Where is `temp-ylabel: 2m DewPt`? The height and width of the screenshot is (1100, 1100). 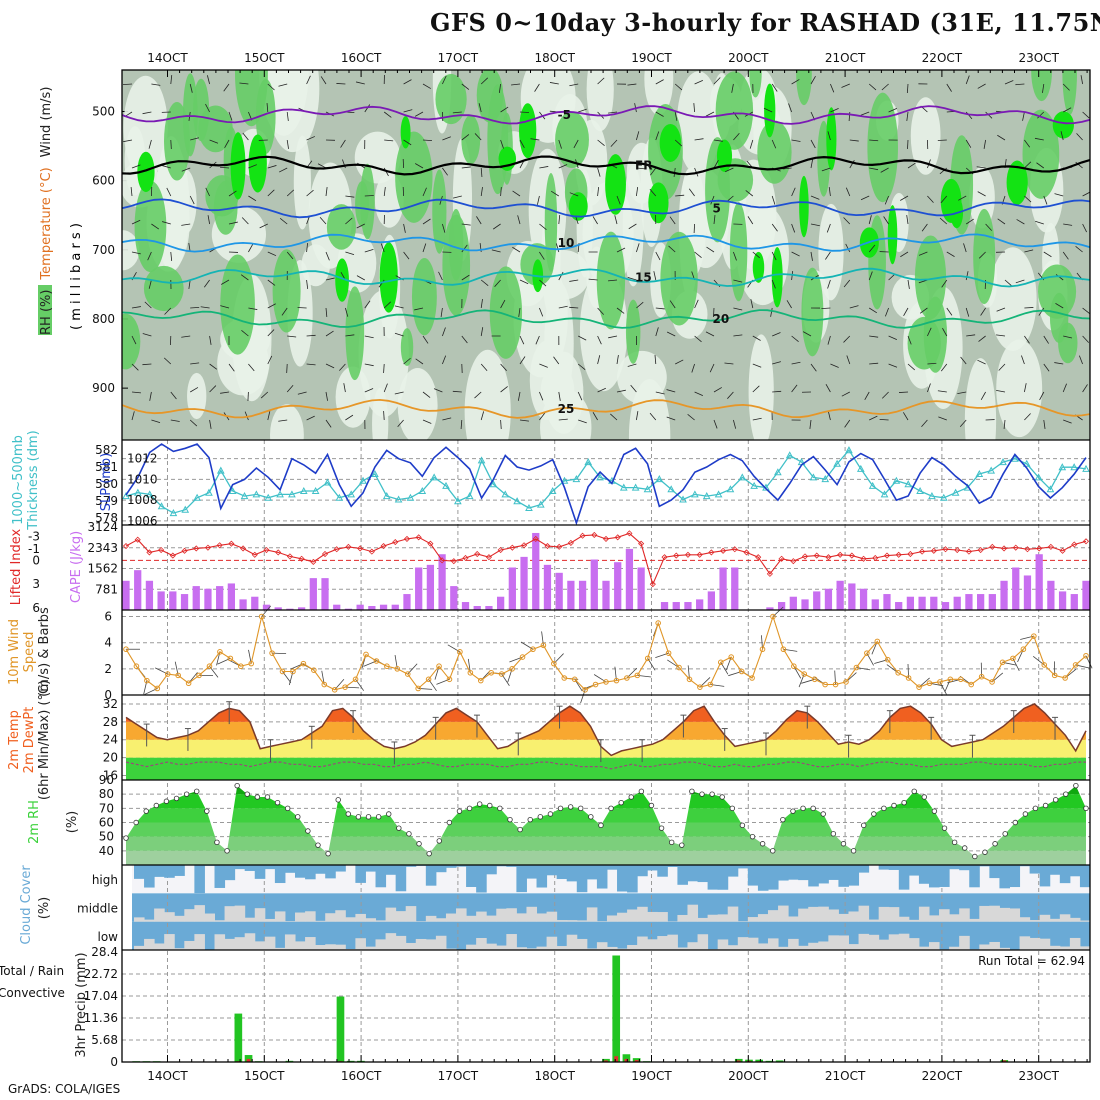 temp-ylabel: 2m DewPt is located at coordinates (29, 740).